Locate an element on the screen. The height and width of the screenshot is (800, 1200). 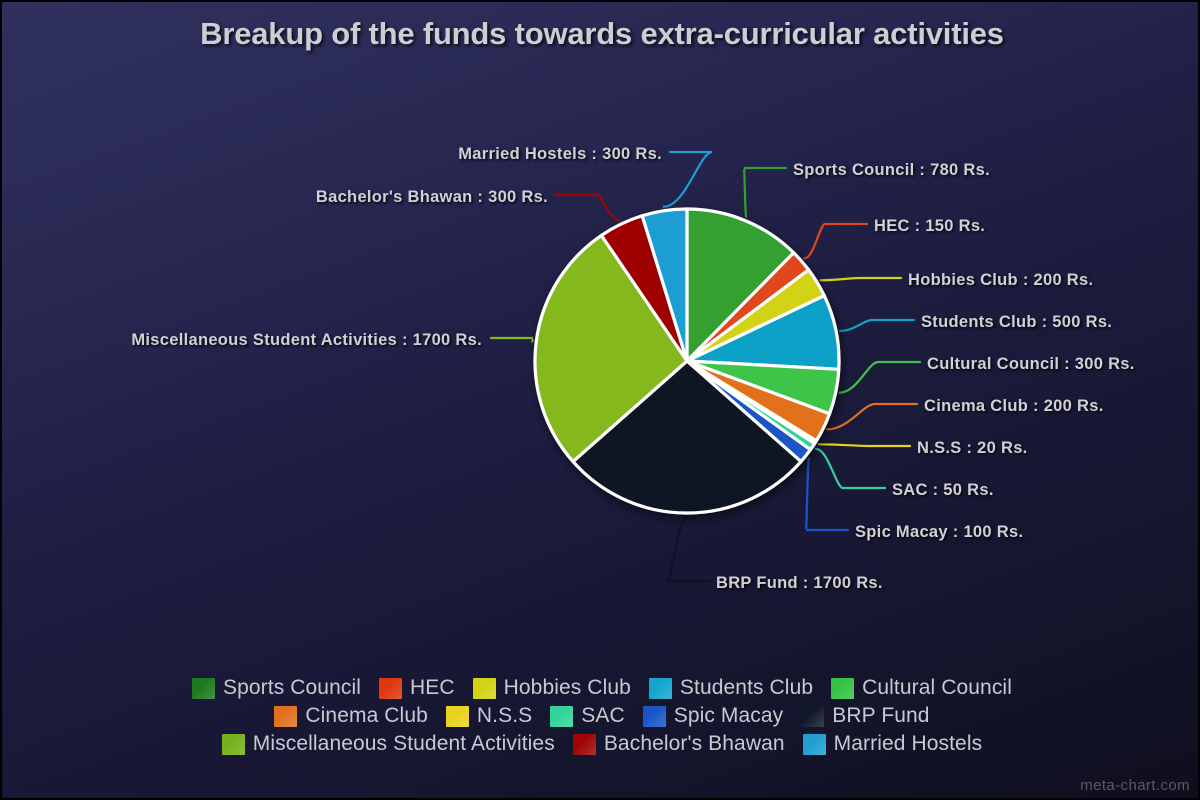
legend-item: Miscellaneous Student Activities is located at coordinates (388, 744).